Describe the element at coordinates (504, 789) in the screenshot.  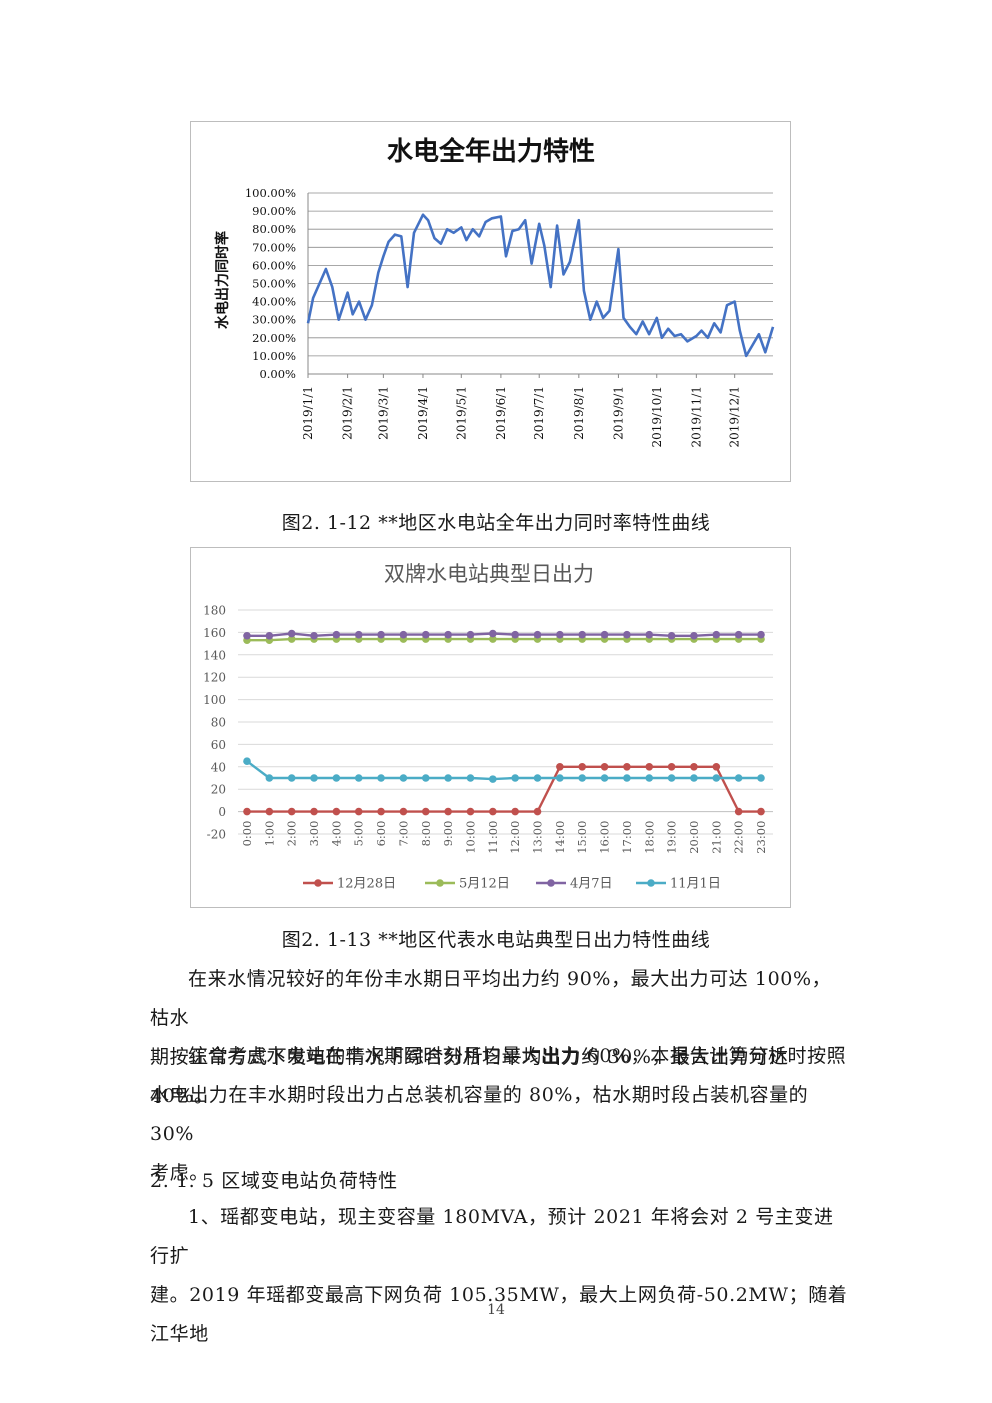
I see `series-12月28日` at that location.